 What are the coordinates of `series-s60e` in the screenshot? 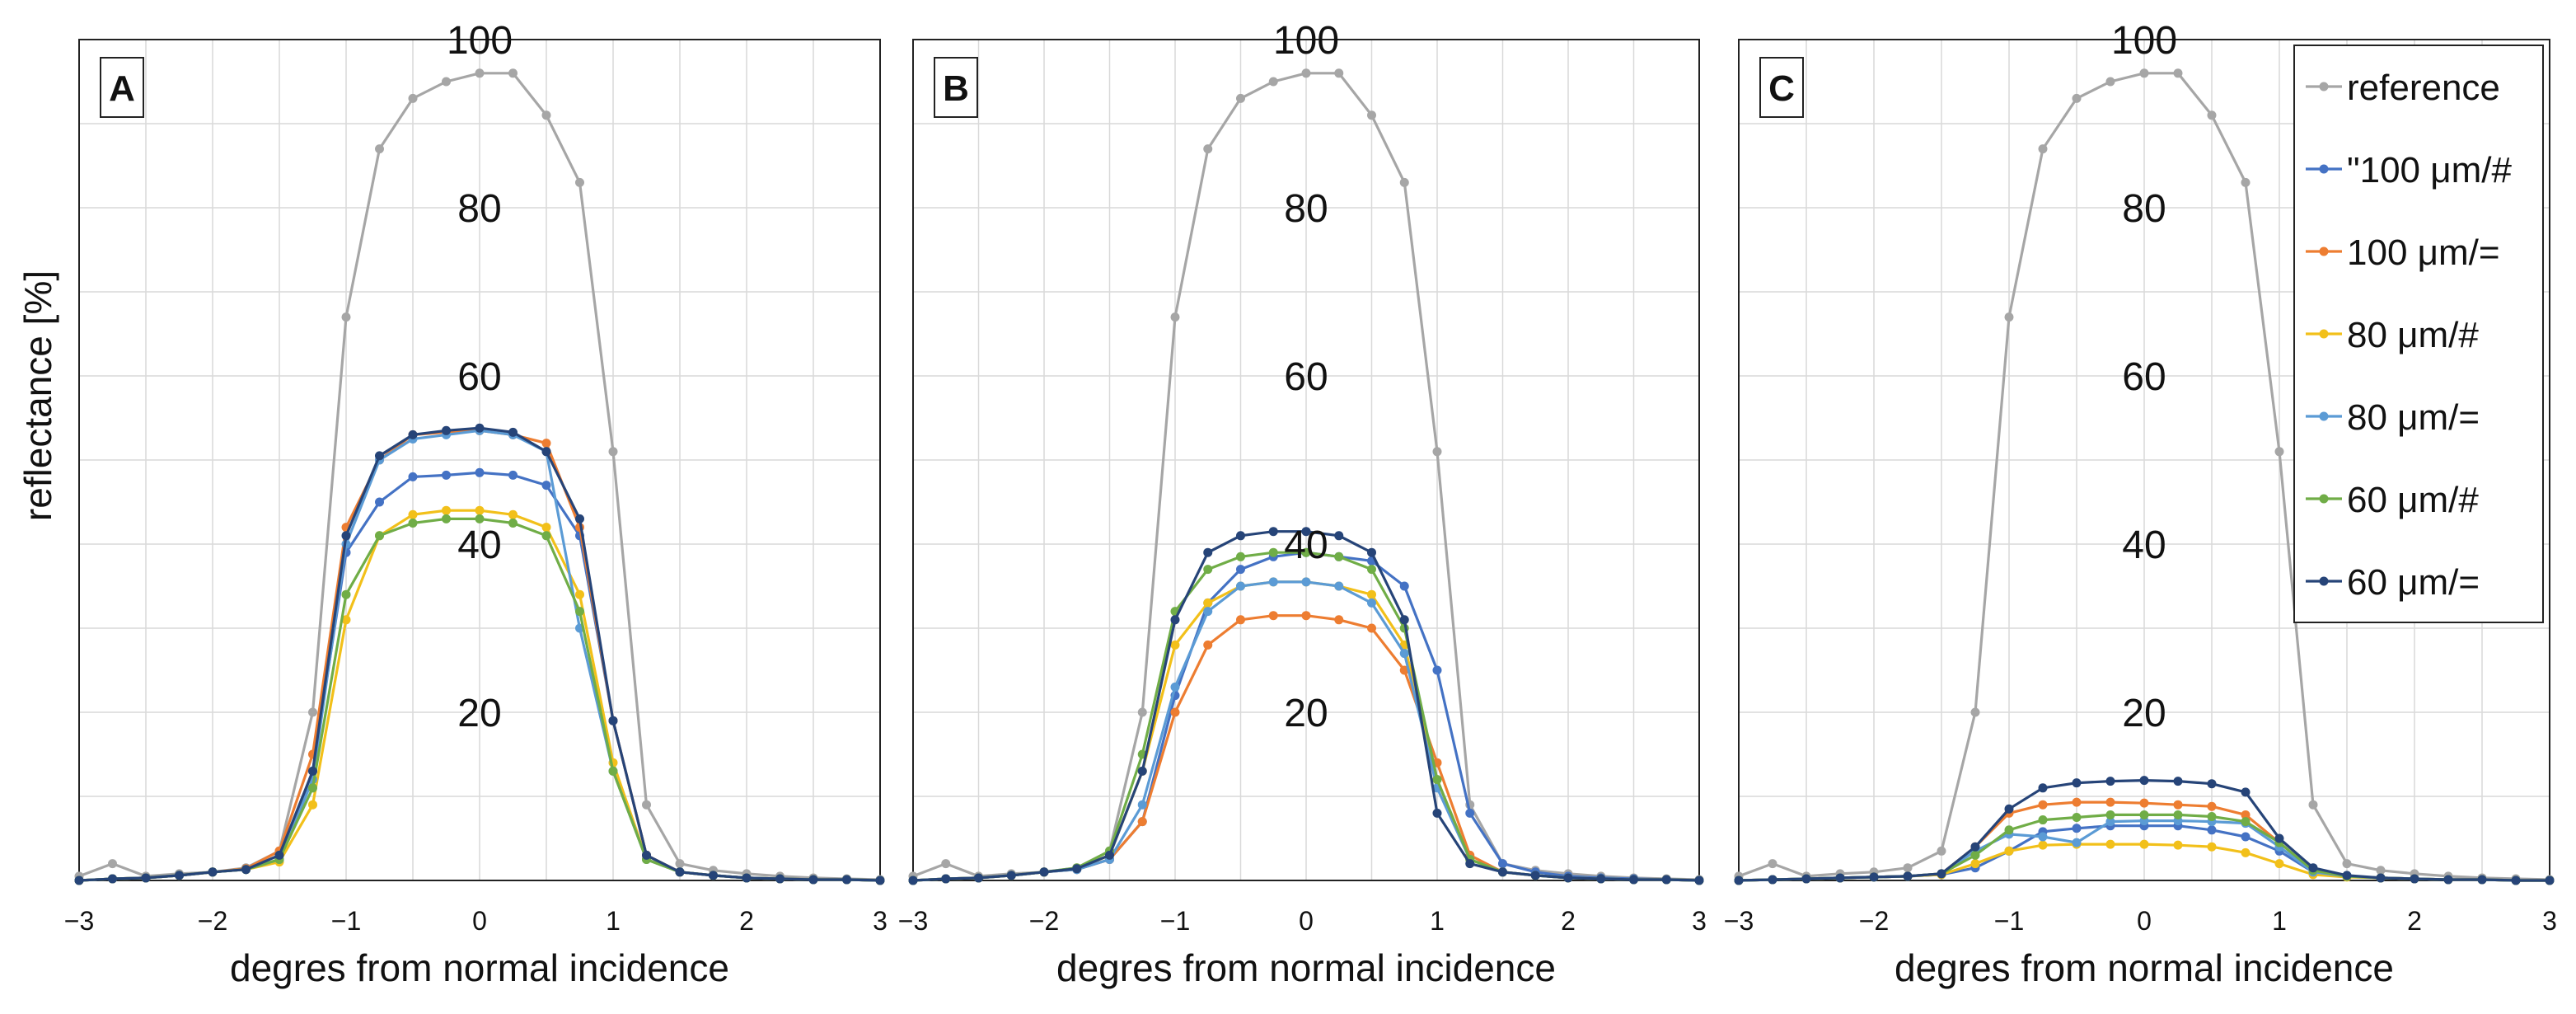 It's located at (1306, 706).